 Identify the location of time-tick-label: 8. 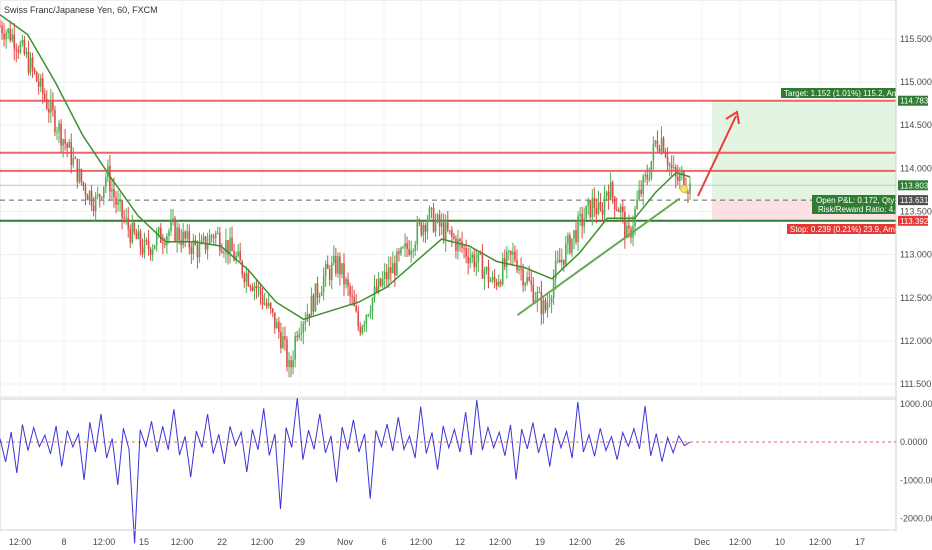
(63, 542).